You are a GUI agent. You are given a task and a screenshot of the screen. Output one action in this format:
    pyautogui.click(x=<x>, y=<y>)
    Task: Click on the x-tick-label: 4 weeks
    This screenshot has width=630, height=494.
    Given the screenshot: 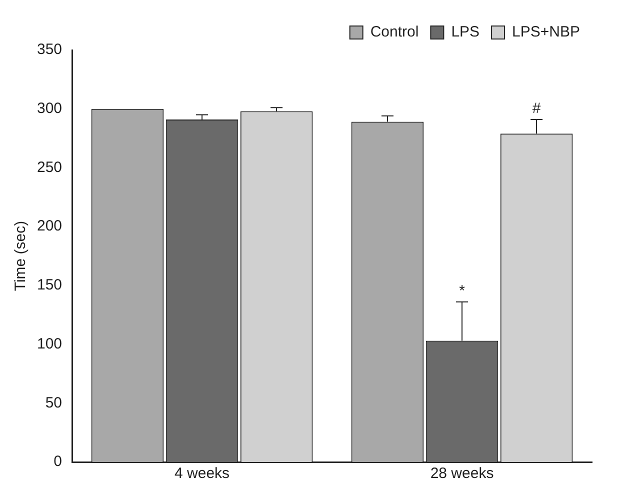 What is the action you would take?
    pyautogui.click(x=202, y=473)
    